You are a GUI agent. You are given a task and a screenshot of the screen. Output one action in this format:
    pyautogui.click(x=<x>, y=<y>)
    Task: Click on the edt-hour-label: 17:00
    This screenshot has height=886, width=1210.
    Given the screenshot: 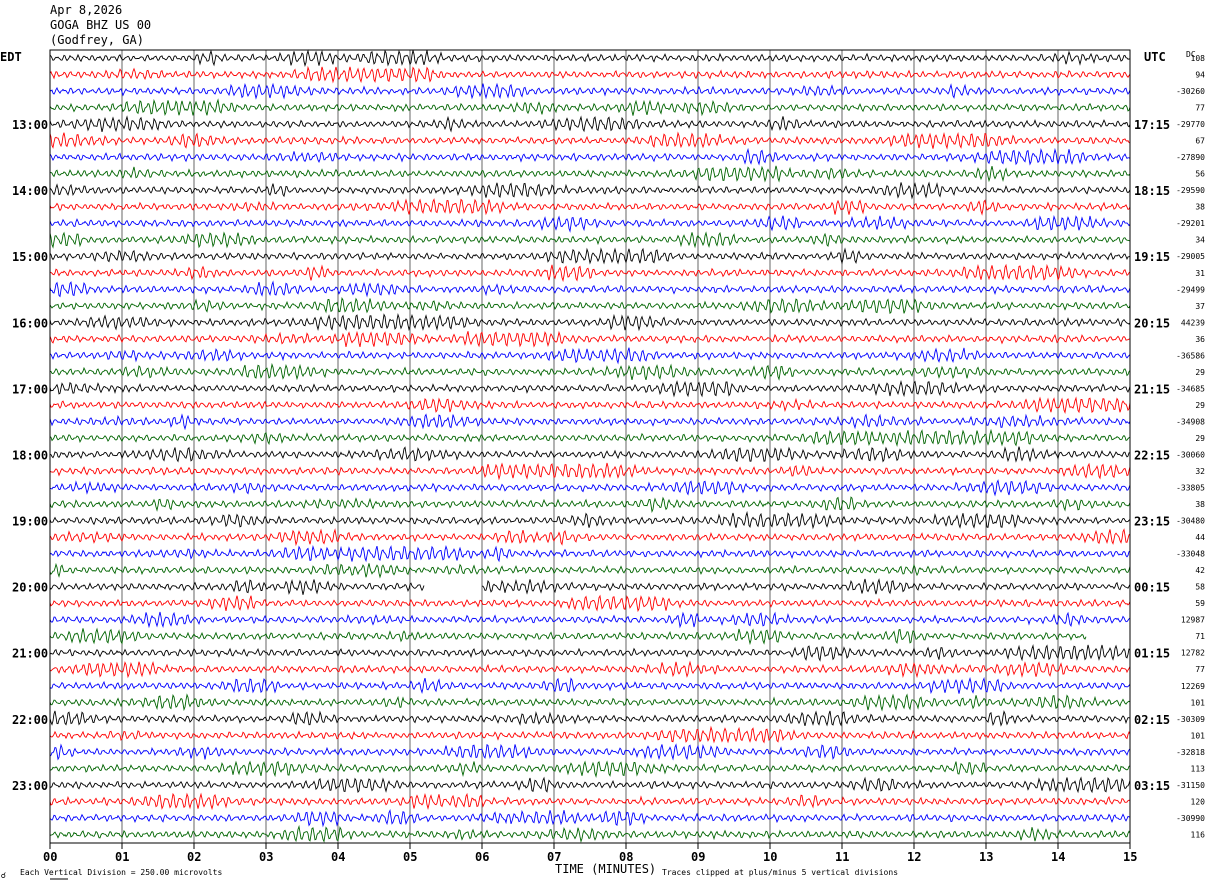 What is the action you would take?
    pyautogui.click(x=30, y=389)
    